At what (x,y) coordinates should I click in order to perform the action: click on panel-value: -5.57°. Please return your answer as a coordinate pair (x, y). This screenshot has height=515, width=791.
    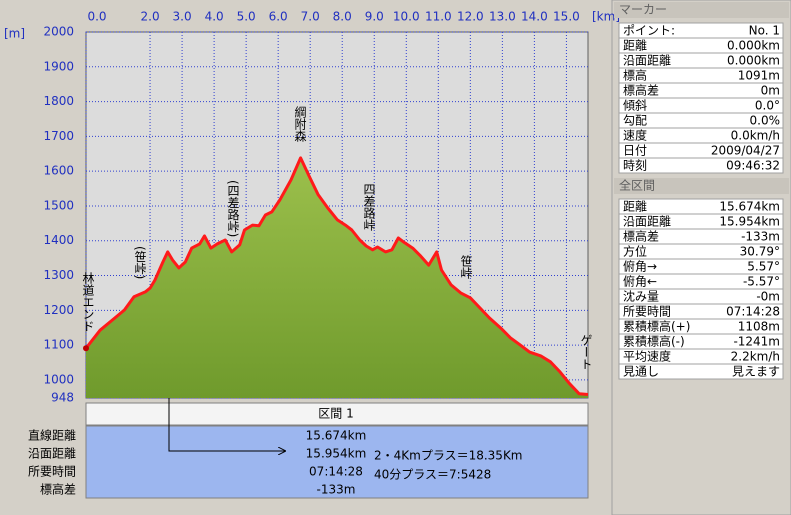
    Looking at the image, I should click on (761, 282).